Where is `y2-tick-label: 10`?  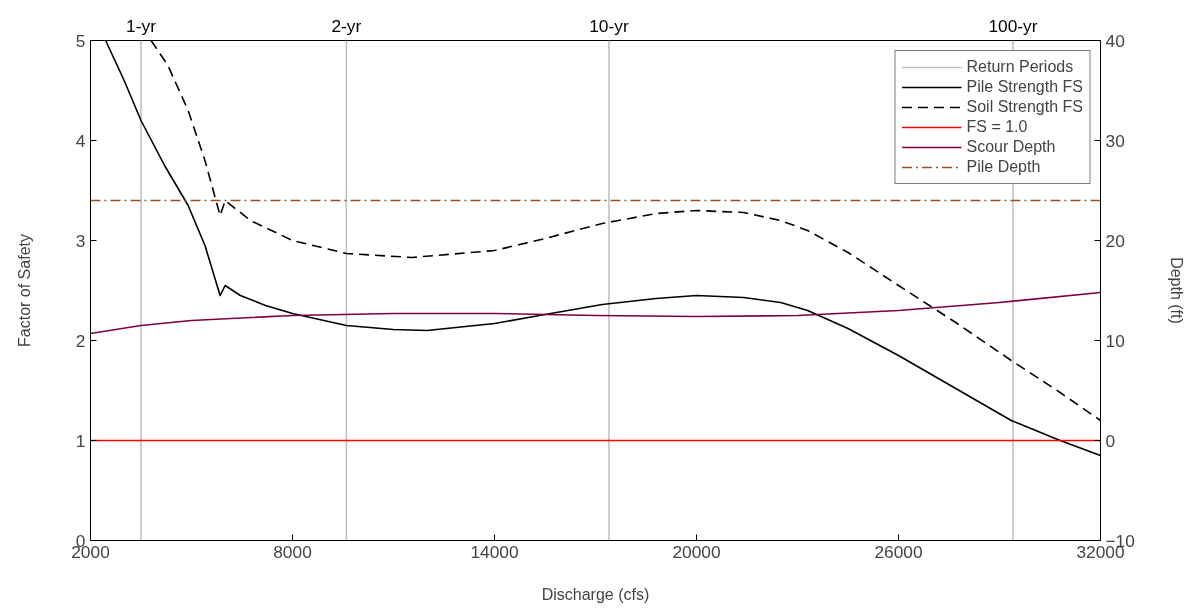
y2-tick-label: 10 is located at coordinates (1115, 340).